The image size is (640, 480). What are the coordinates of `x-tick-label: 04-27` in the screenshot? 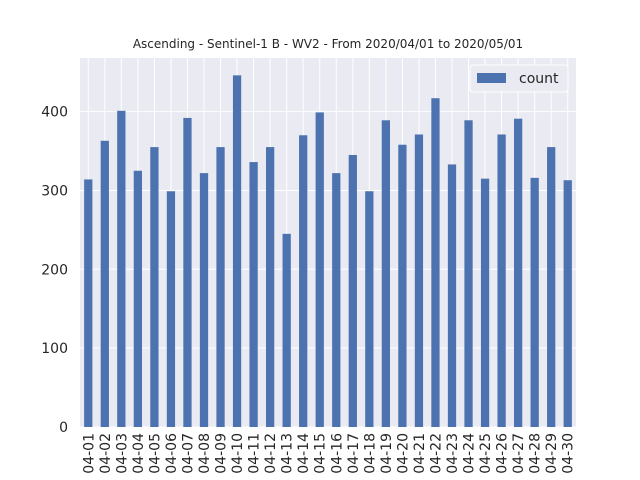 It's located at (519, 453).